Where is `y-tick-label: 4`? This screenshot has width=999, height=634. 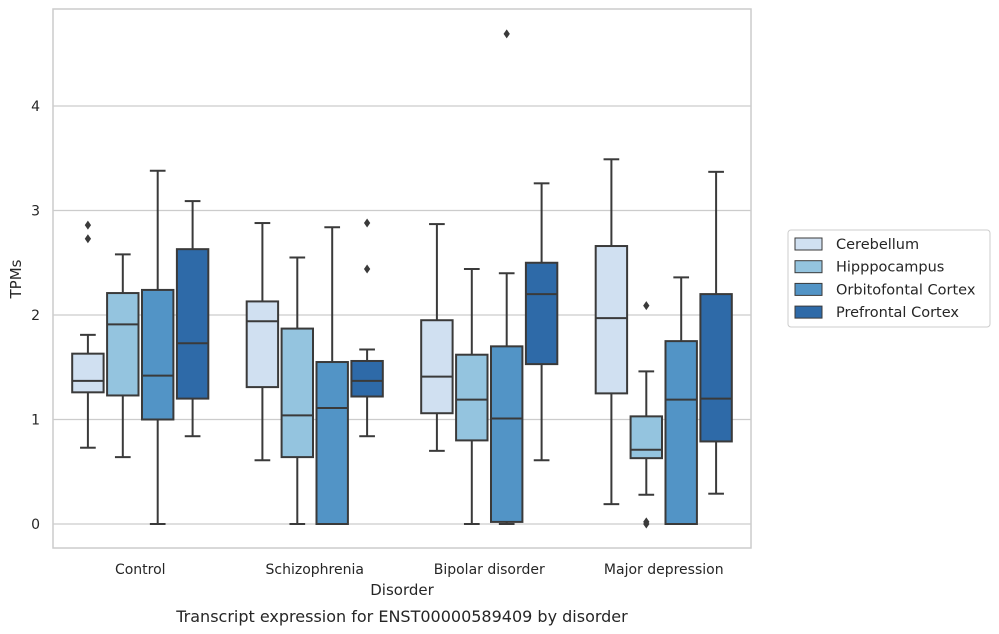 y-tick-label: 4 is located at coordinates (35, 107).